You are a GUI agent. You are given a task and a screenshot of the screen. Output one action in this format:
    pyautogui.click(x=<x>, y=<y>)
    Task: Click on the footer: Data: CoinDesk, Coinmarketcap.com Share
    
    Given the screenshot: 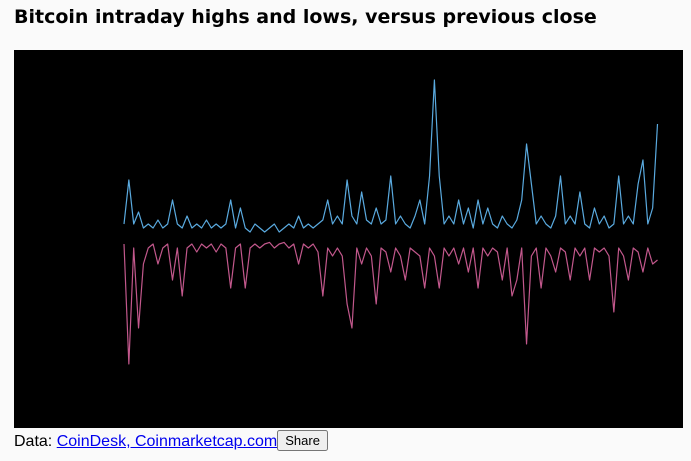 What is the action you would take?
    pyautogui.click(x=171, y=440)
    